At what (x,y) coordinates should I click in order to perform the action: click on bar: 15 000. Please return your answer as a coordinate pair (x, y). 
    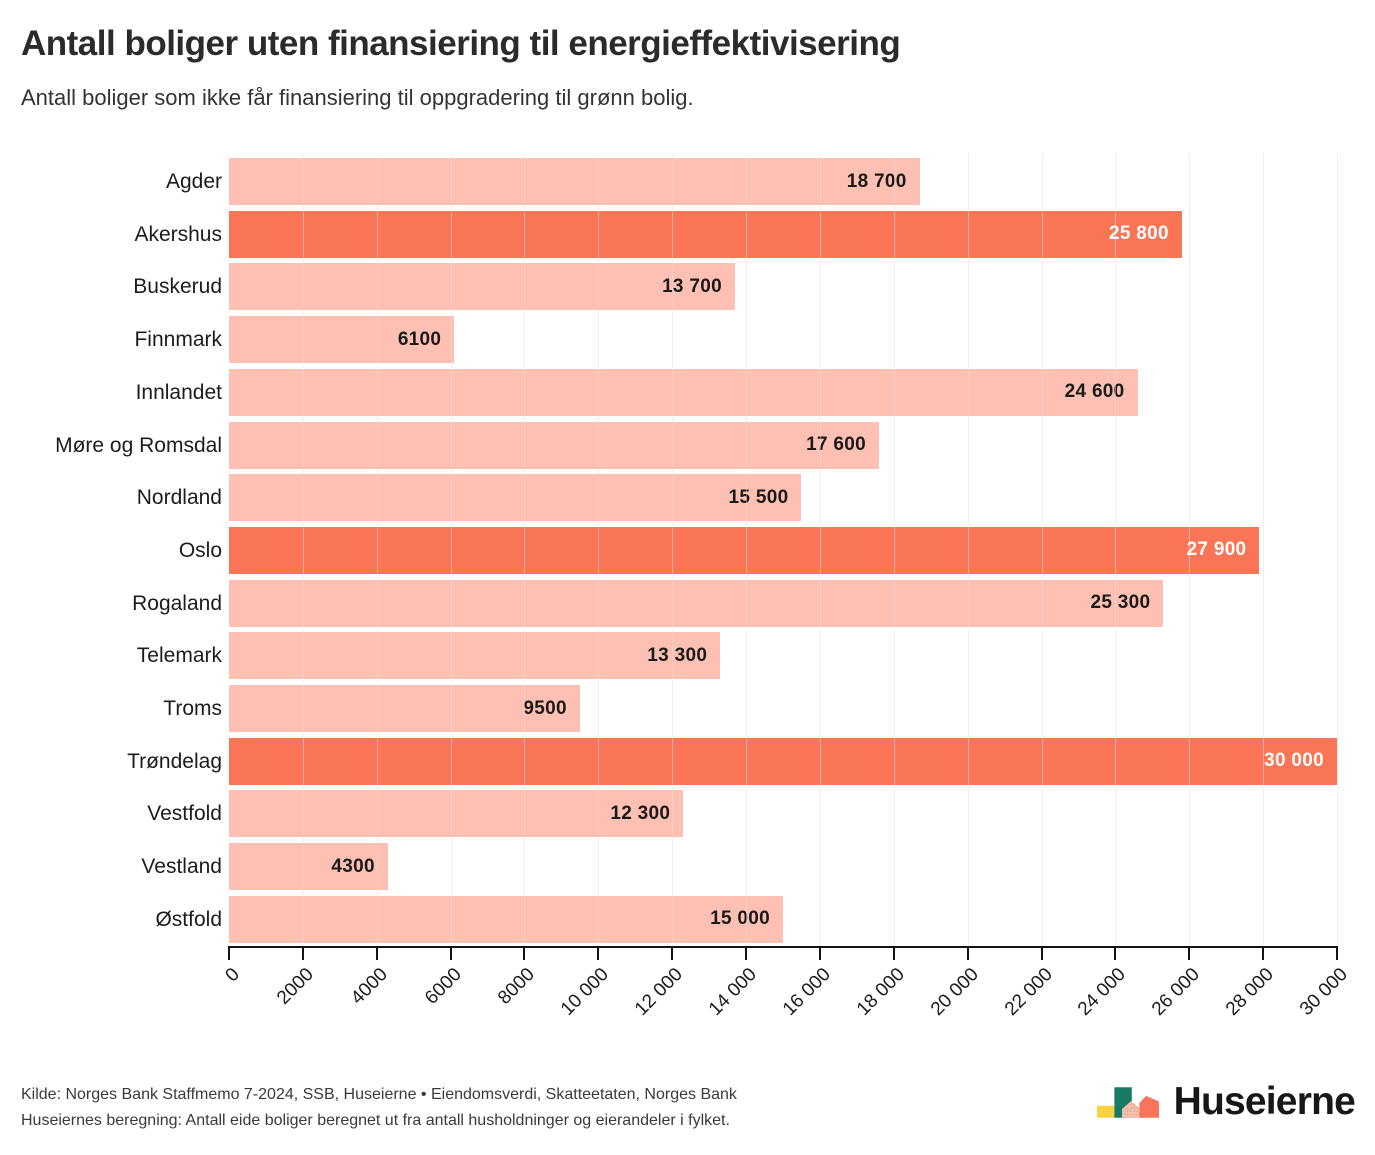
    Looking at the image, I should click on (506, 919).